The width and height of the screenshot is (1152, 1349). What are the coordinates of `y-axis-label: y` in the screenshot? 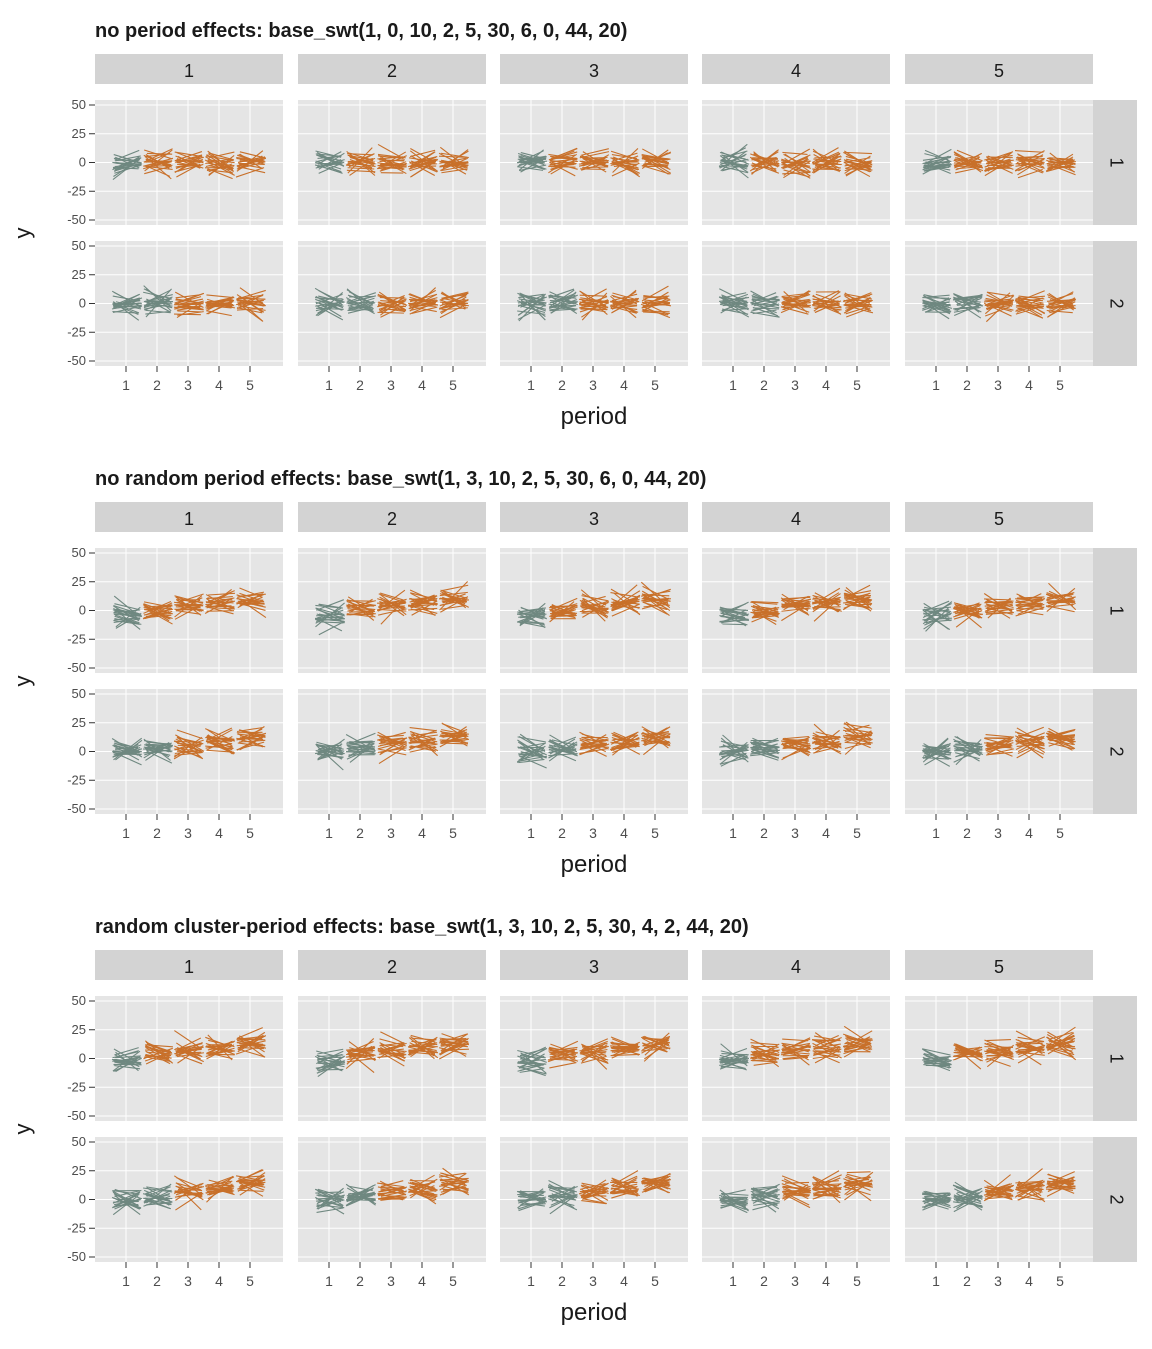 It's located at (22, 233).